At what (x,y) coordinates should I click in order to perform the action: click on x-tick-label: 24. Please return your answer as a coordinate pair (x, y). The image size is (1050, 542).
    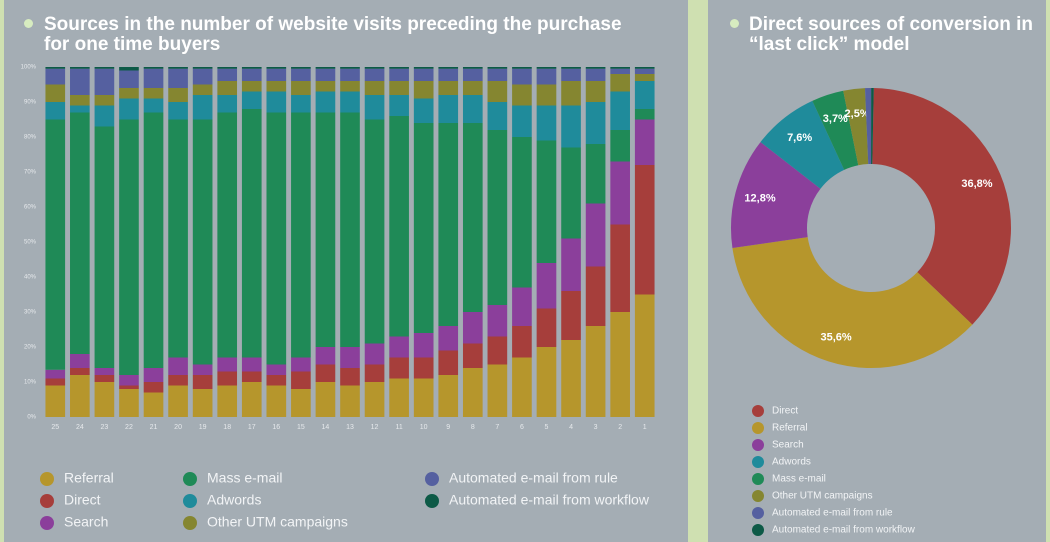
    Looking at the image, I should click on (80, 427).